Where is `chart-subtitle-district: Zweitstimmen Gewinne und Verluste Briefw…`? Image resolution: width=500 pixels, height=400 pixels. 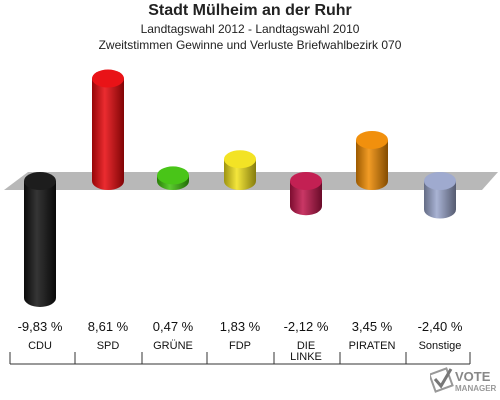
chart-subtitle-district: Zweitstimmen Gewinne und Verluste Briefw… is located at coordinates (250, 45).